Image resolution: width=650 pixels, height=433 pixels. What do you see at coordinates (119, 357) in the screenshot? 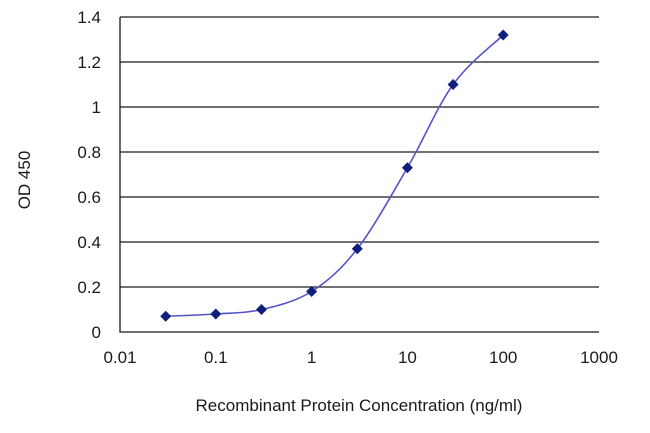
I see `x-tick-label: 0.01` at bounding box center [119, 357].